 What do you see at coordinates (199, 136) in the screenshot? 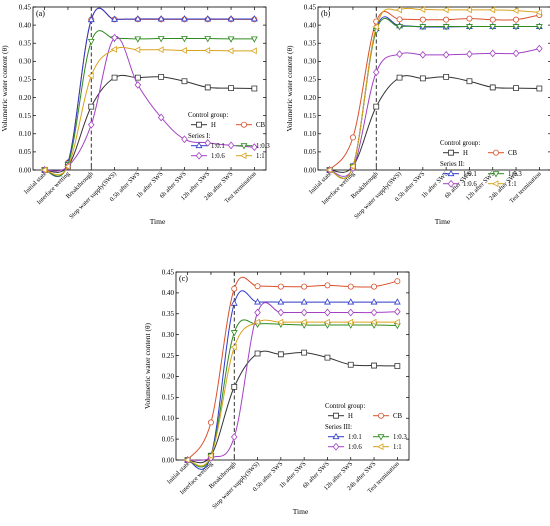
I see `legend-group-series: Series I:` at bounding box center [199, 136].